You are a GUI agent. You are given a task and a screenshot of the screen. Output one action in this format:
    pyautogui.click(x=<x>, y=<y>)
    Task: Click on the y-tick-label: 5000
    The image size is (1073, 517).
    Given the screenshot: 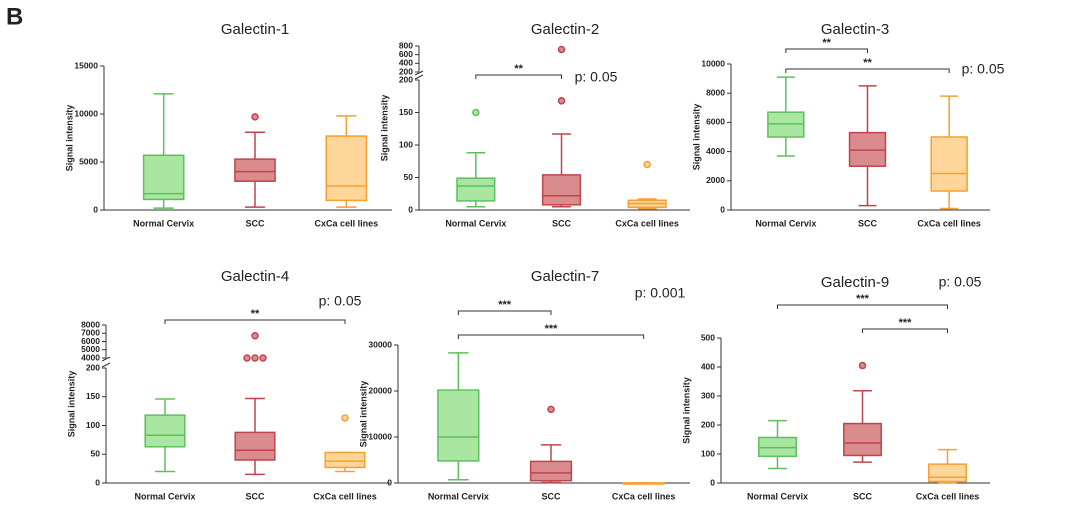 What is the action you would take?
    pyautogui.click(x=90, y=349)
    